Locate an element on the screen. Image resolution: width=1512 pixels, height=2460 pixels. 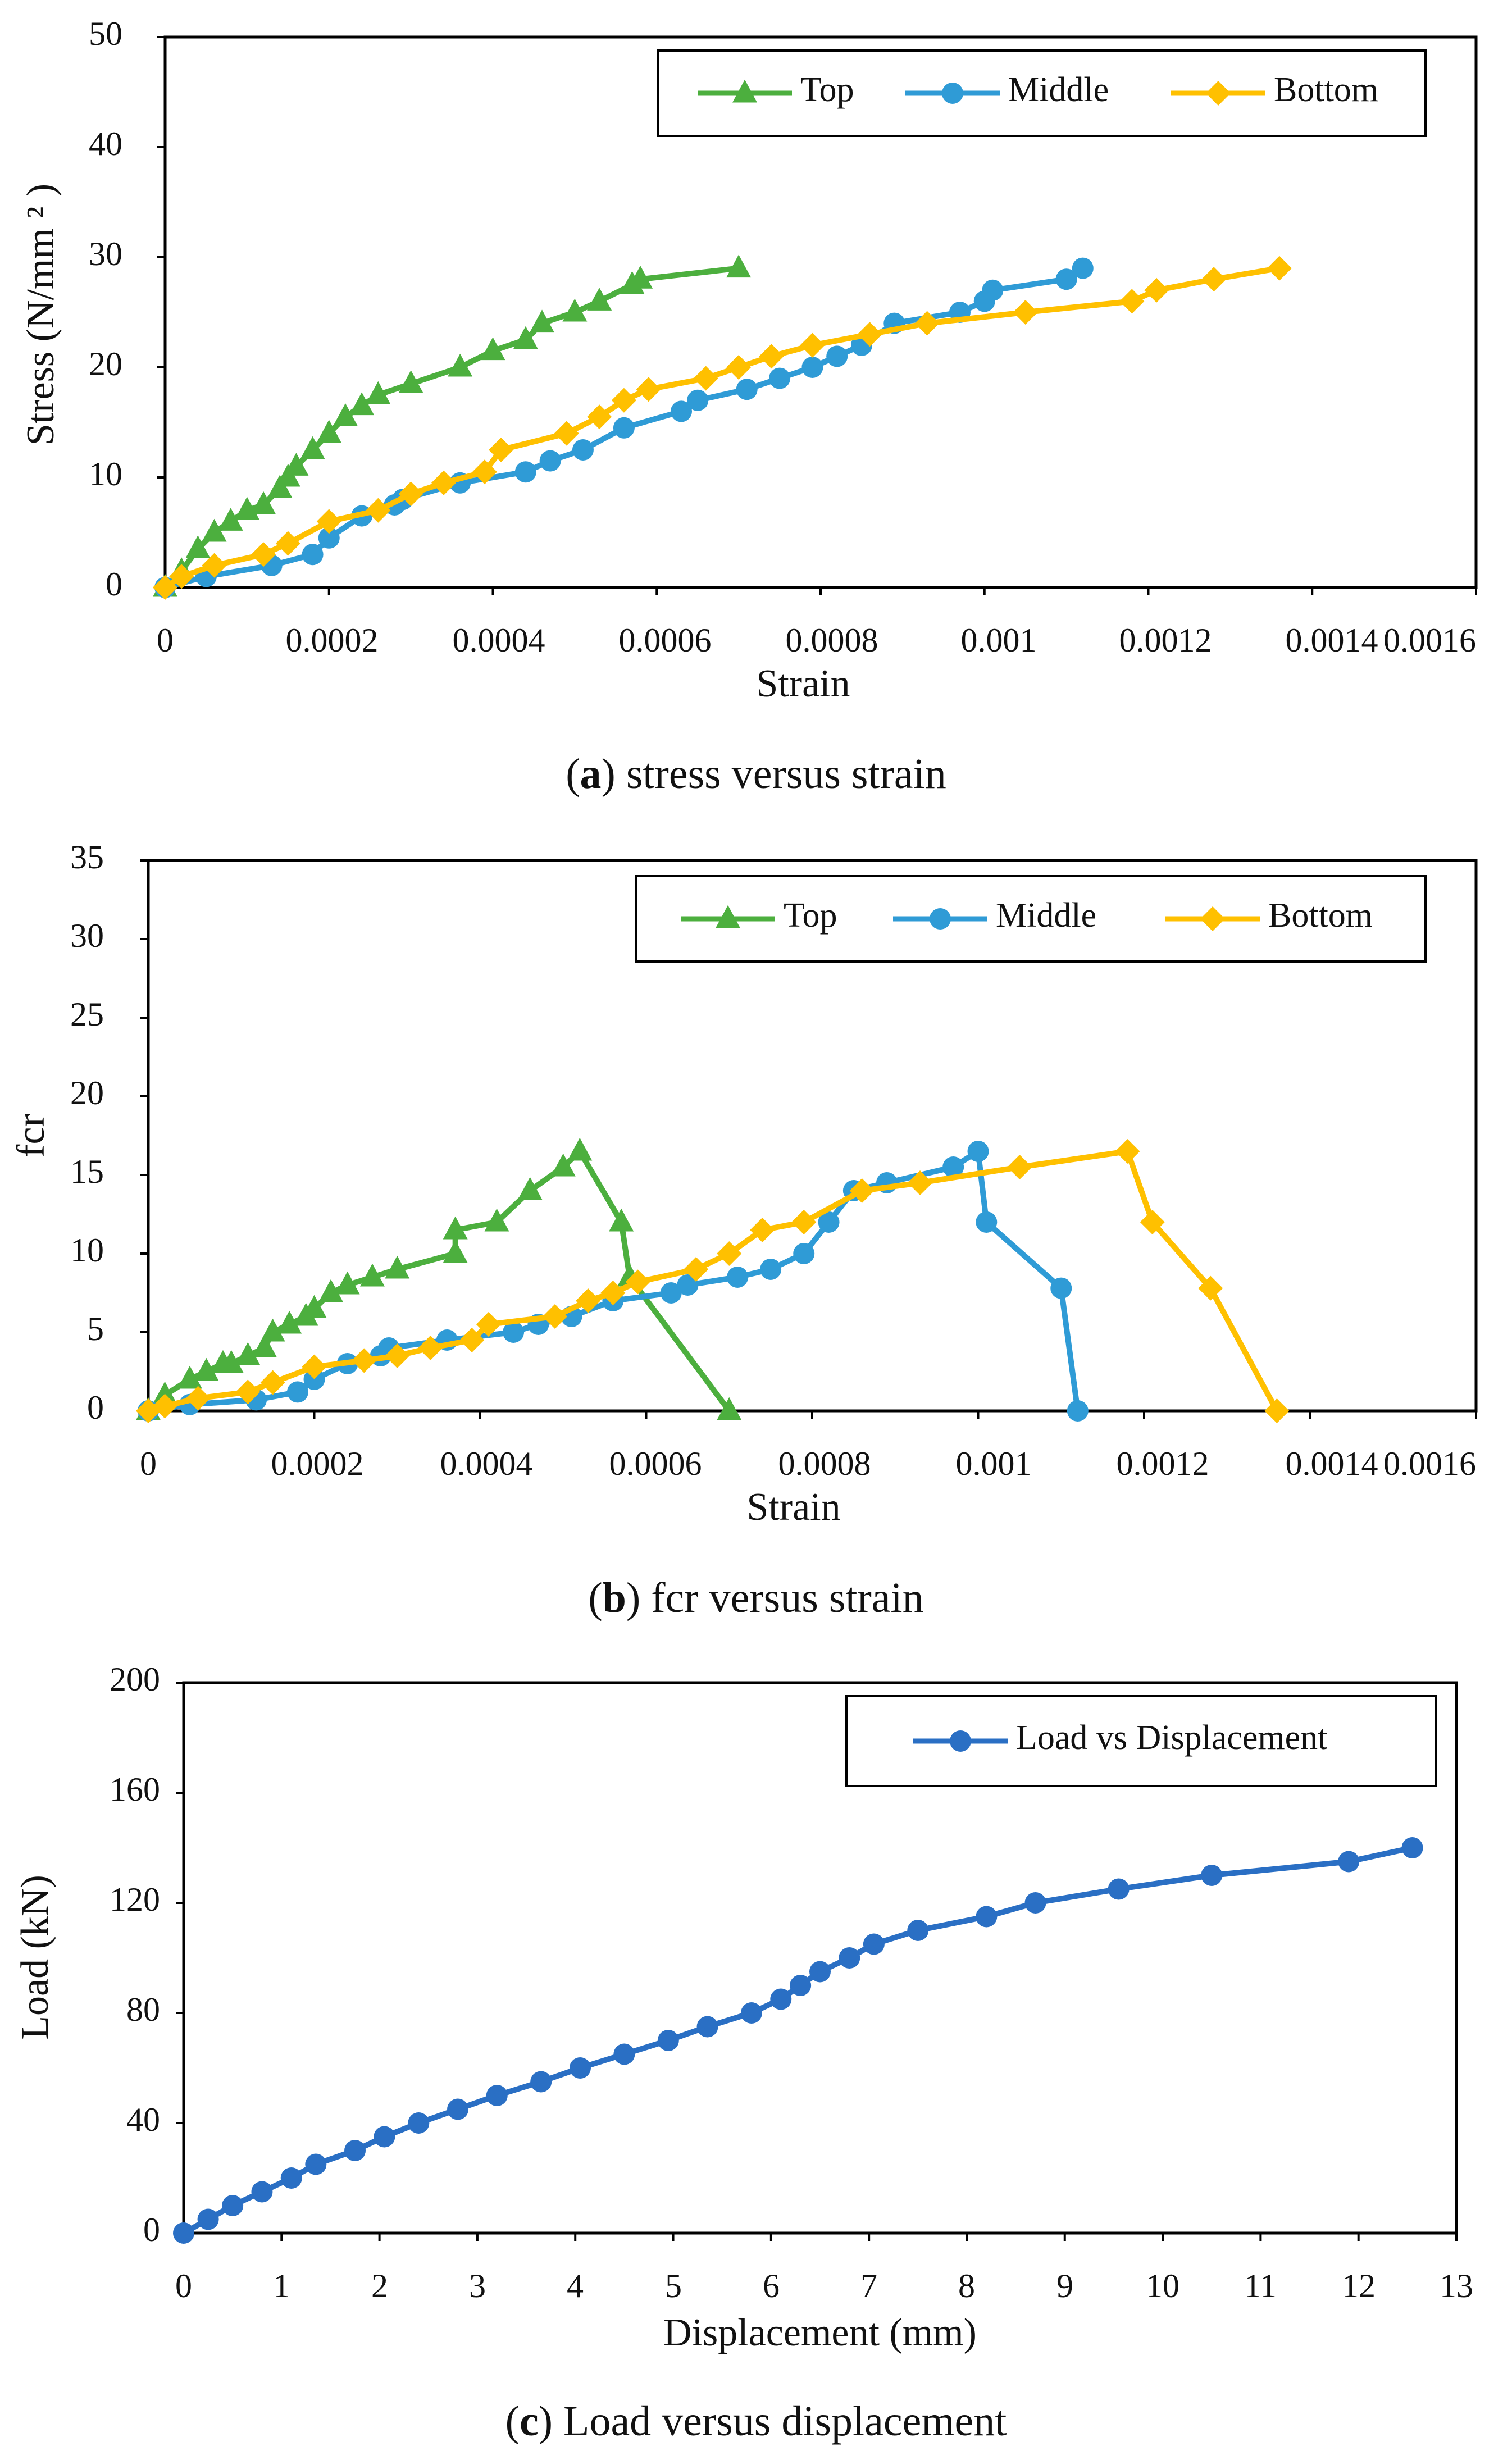
caption-b: (b) fcr versus strain is located at coordinates (755, 1598).